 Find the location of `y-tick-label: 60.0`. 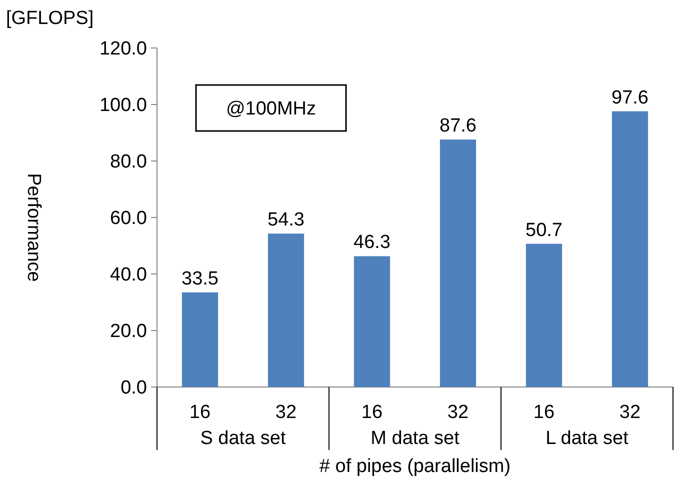

y-tick-label: 60.0 is located at coordinates (128, 219).